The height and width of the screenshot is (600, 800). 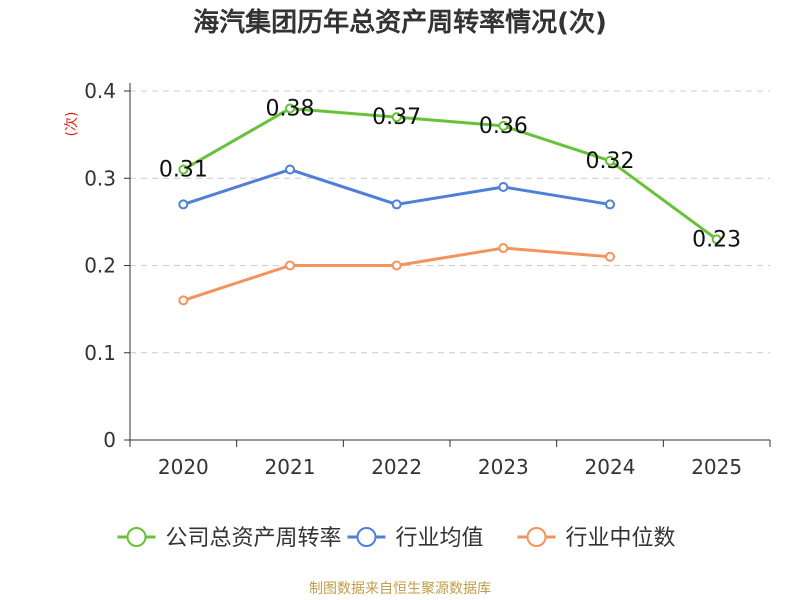 I want to click on x-tick-label: 2022, so click(x=396, y=467).